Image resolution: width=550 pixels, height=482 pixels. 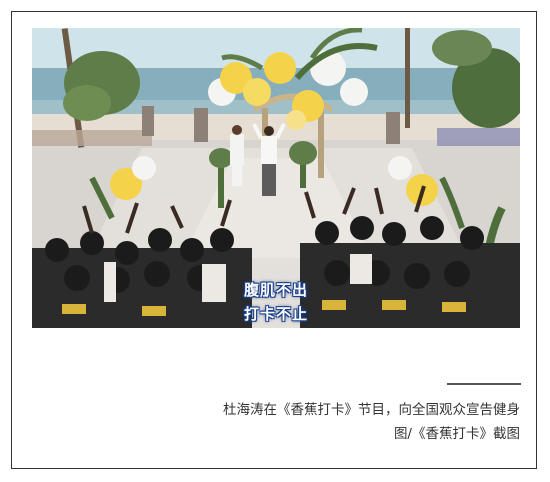 What do you see at coordinates (142, 263) in the screenshot?
I see `audience-left` at bounding box center [142, 263].